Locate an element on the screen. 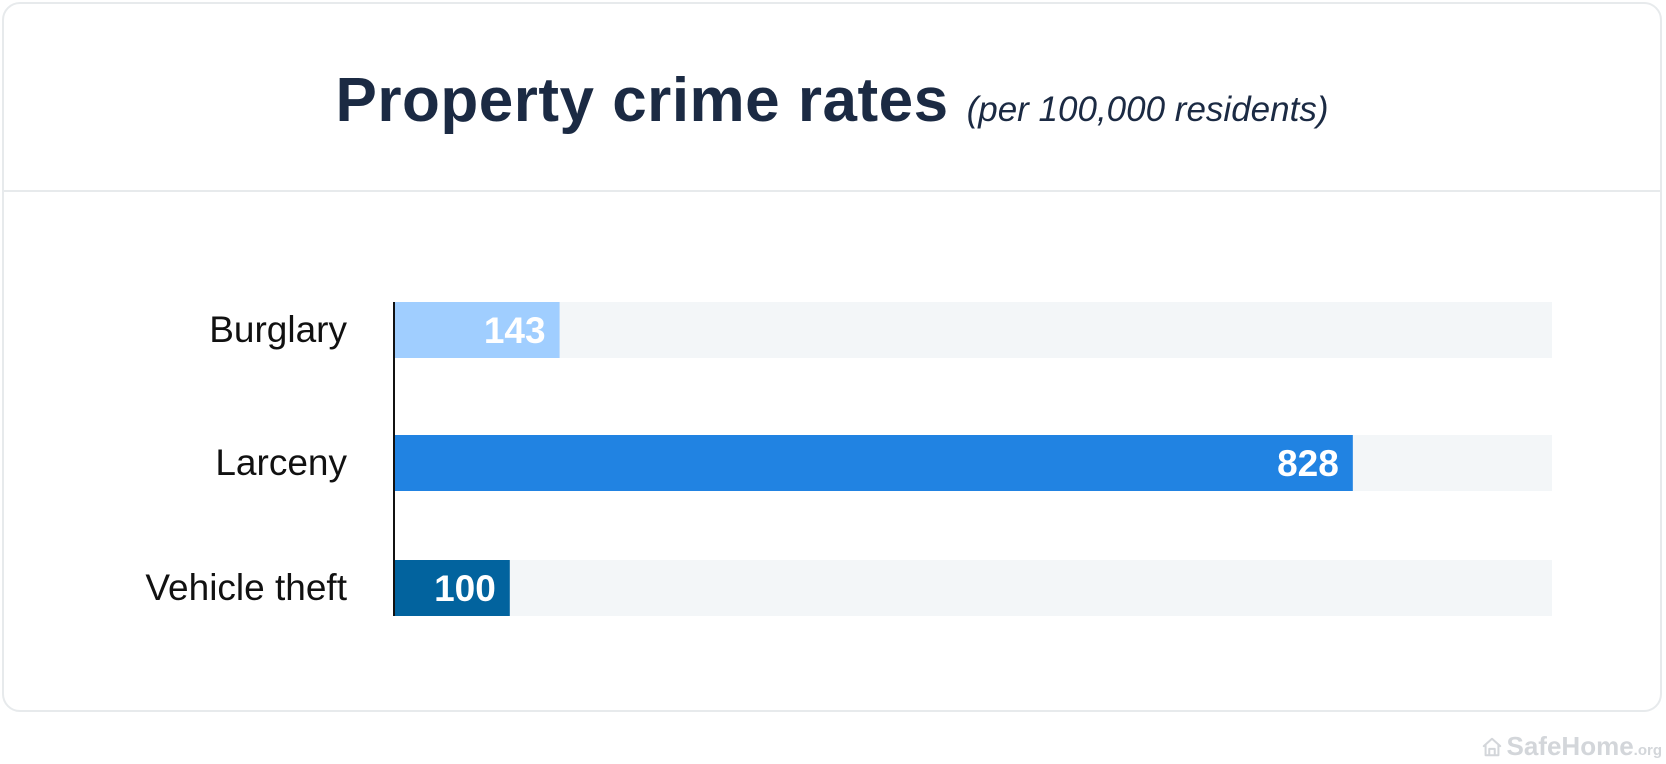  data-label: 143 is located at coordinates (515, 330).